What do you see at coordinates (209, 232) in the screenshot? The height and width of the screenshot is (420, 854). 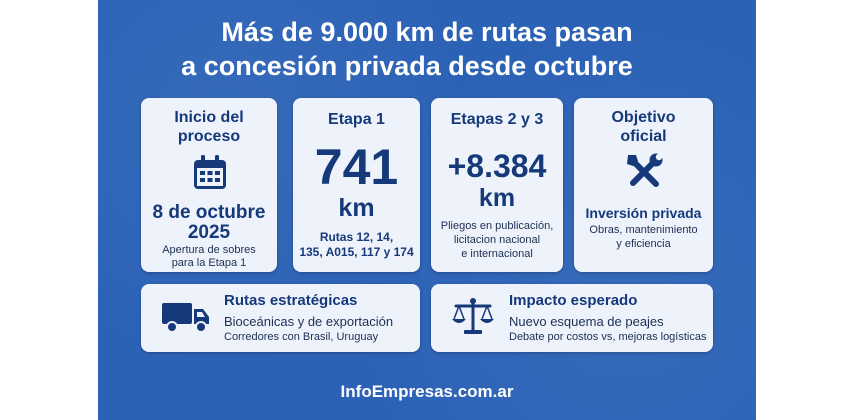 I see `card-inicio-date-2: 2025` at bounding box center [209, 232].